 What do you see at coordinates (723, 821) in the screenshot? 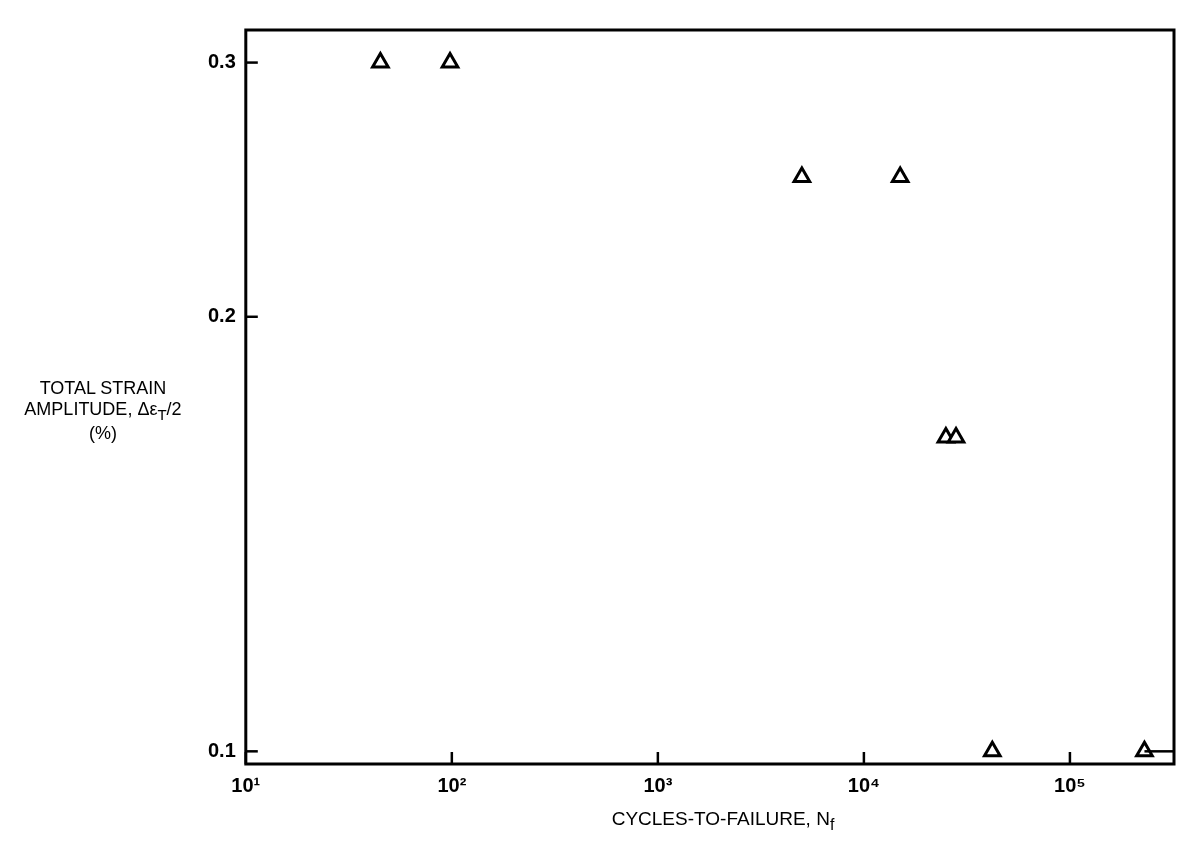
I see `x-axis-title: CYCLES-TO-FAILURE, N$_{f}$` at bounding box center [723, 821].